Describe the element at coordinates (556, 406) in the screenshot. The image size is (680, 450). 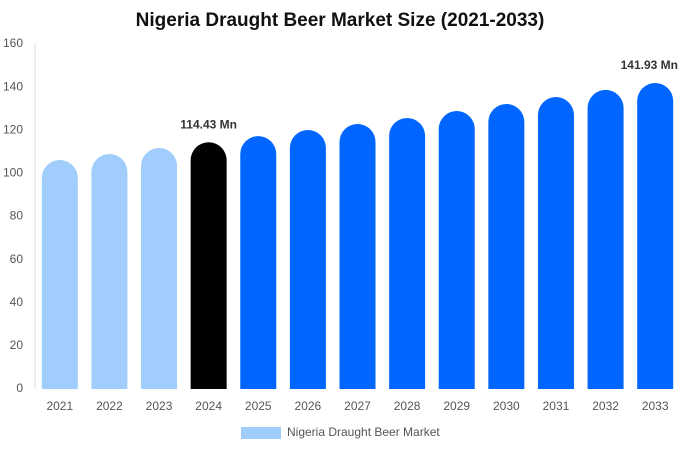
I see `x-tick-label: 2031` at that location.